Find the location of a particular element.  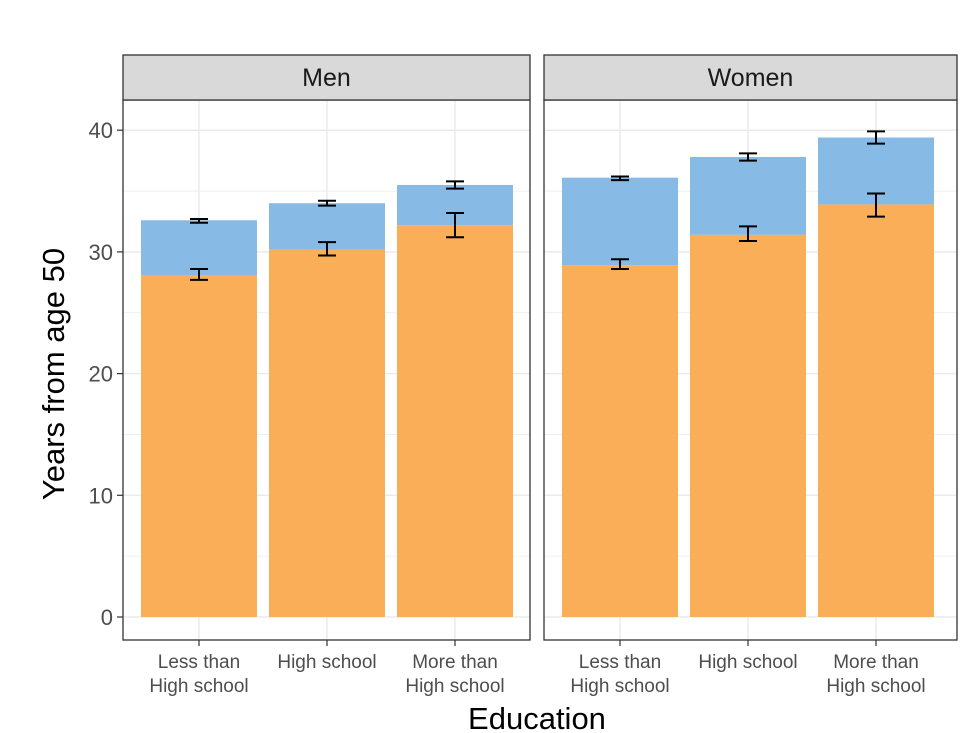

y-axis-ticks: 0 10 20 30 40 is located at coordinates (106, 374).